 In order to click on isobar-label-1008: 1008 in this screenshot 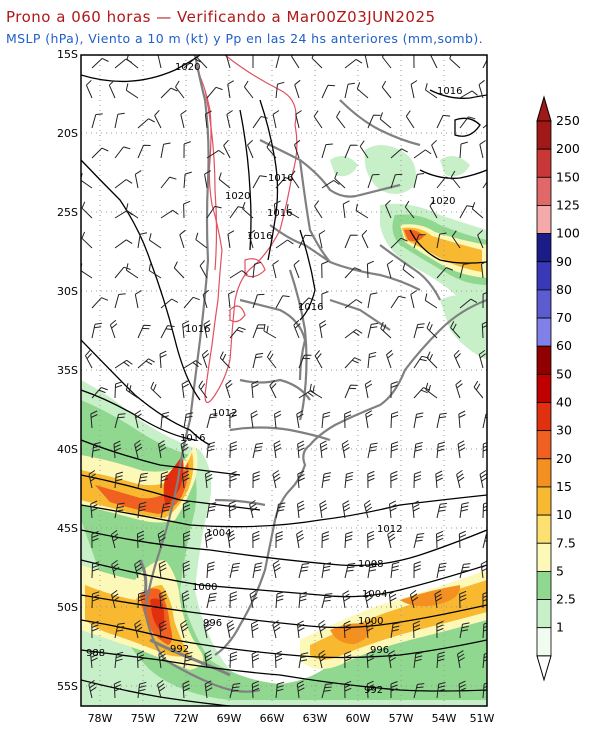, I will do `click(370, 564)`.